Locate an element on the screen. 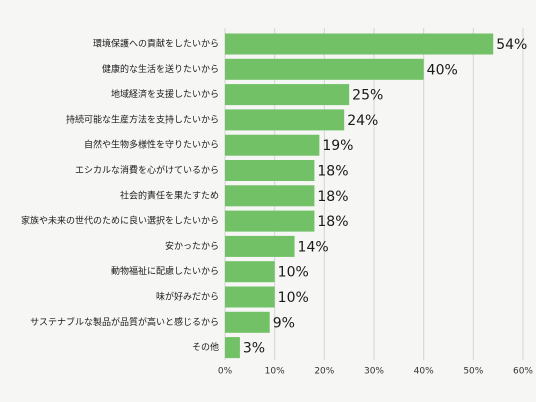 This screenshot has width=536, height=402. category-label: 社会的責任を果たすため is located at coordinates (169, 195).